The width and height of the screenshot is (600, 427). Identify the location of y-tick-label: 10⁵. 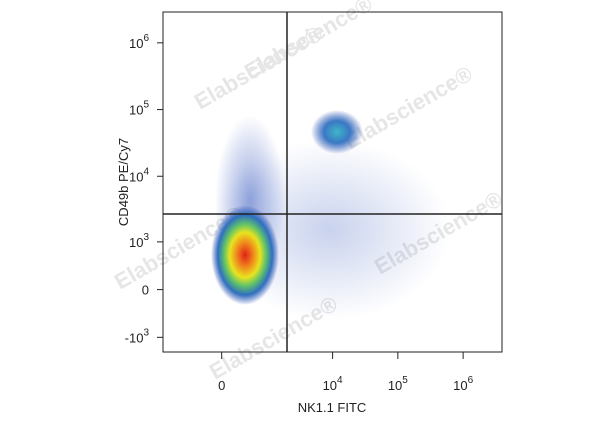
(139, 109).